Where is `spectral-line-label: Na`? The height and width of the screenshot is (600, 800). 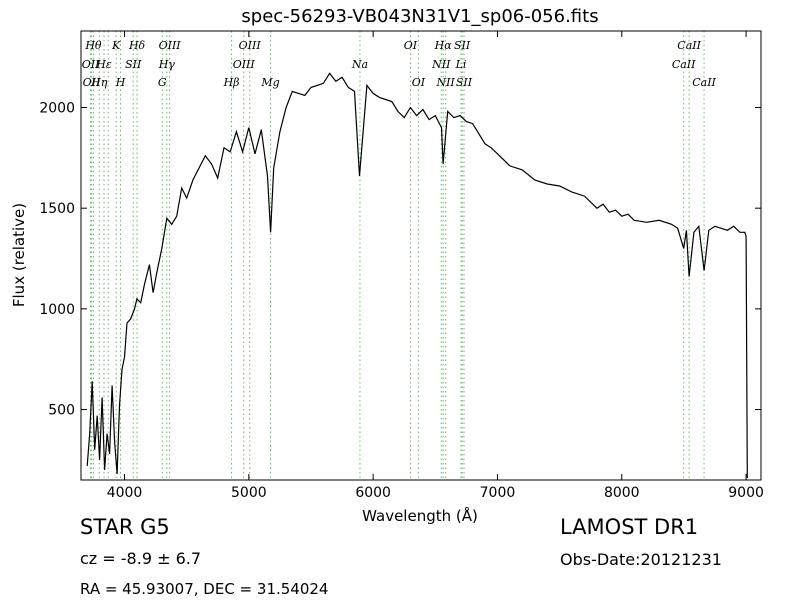 spectral-line-label: Na is located at coordinates (359, 64).